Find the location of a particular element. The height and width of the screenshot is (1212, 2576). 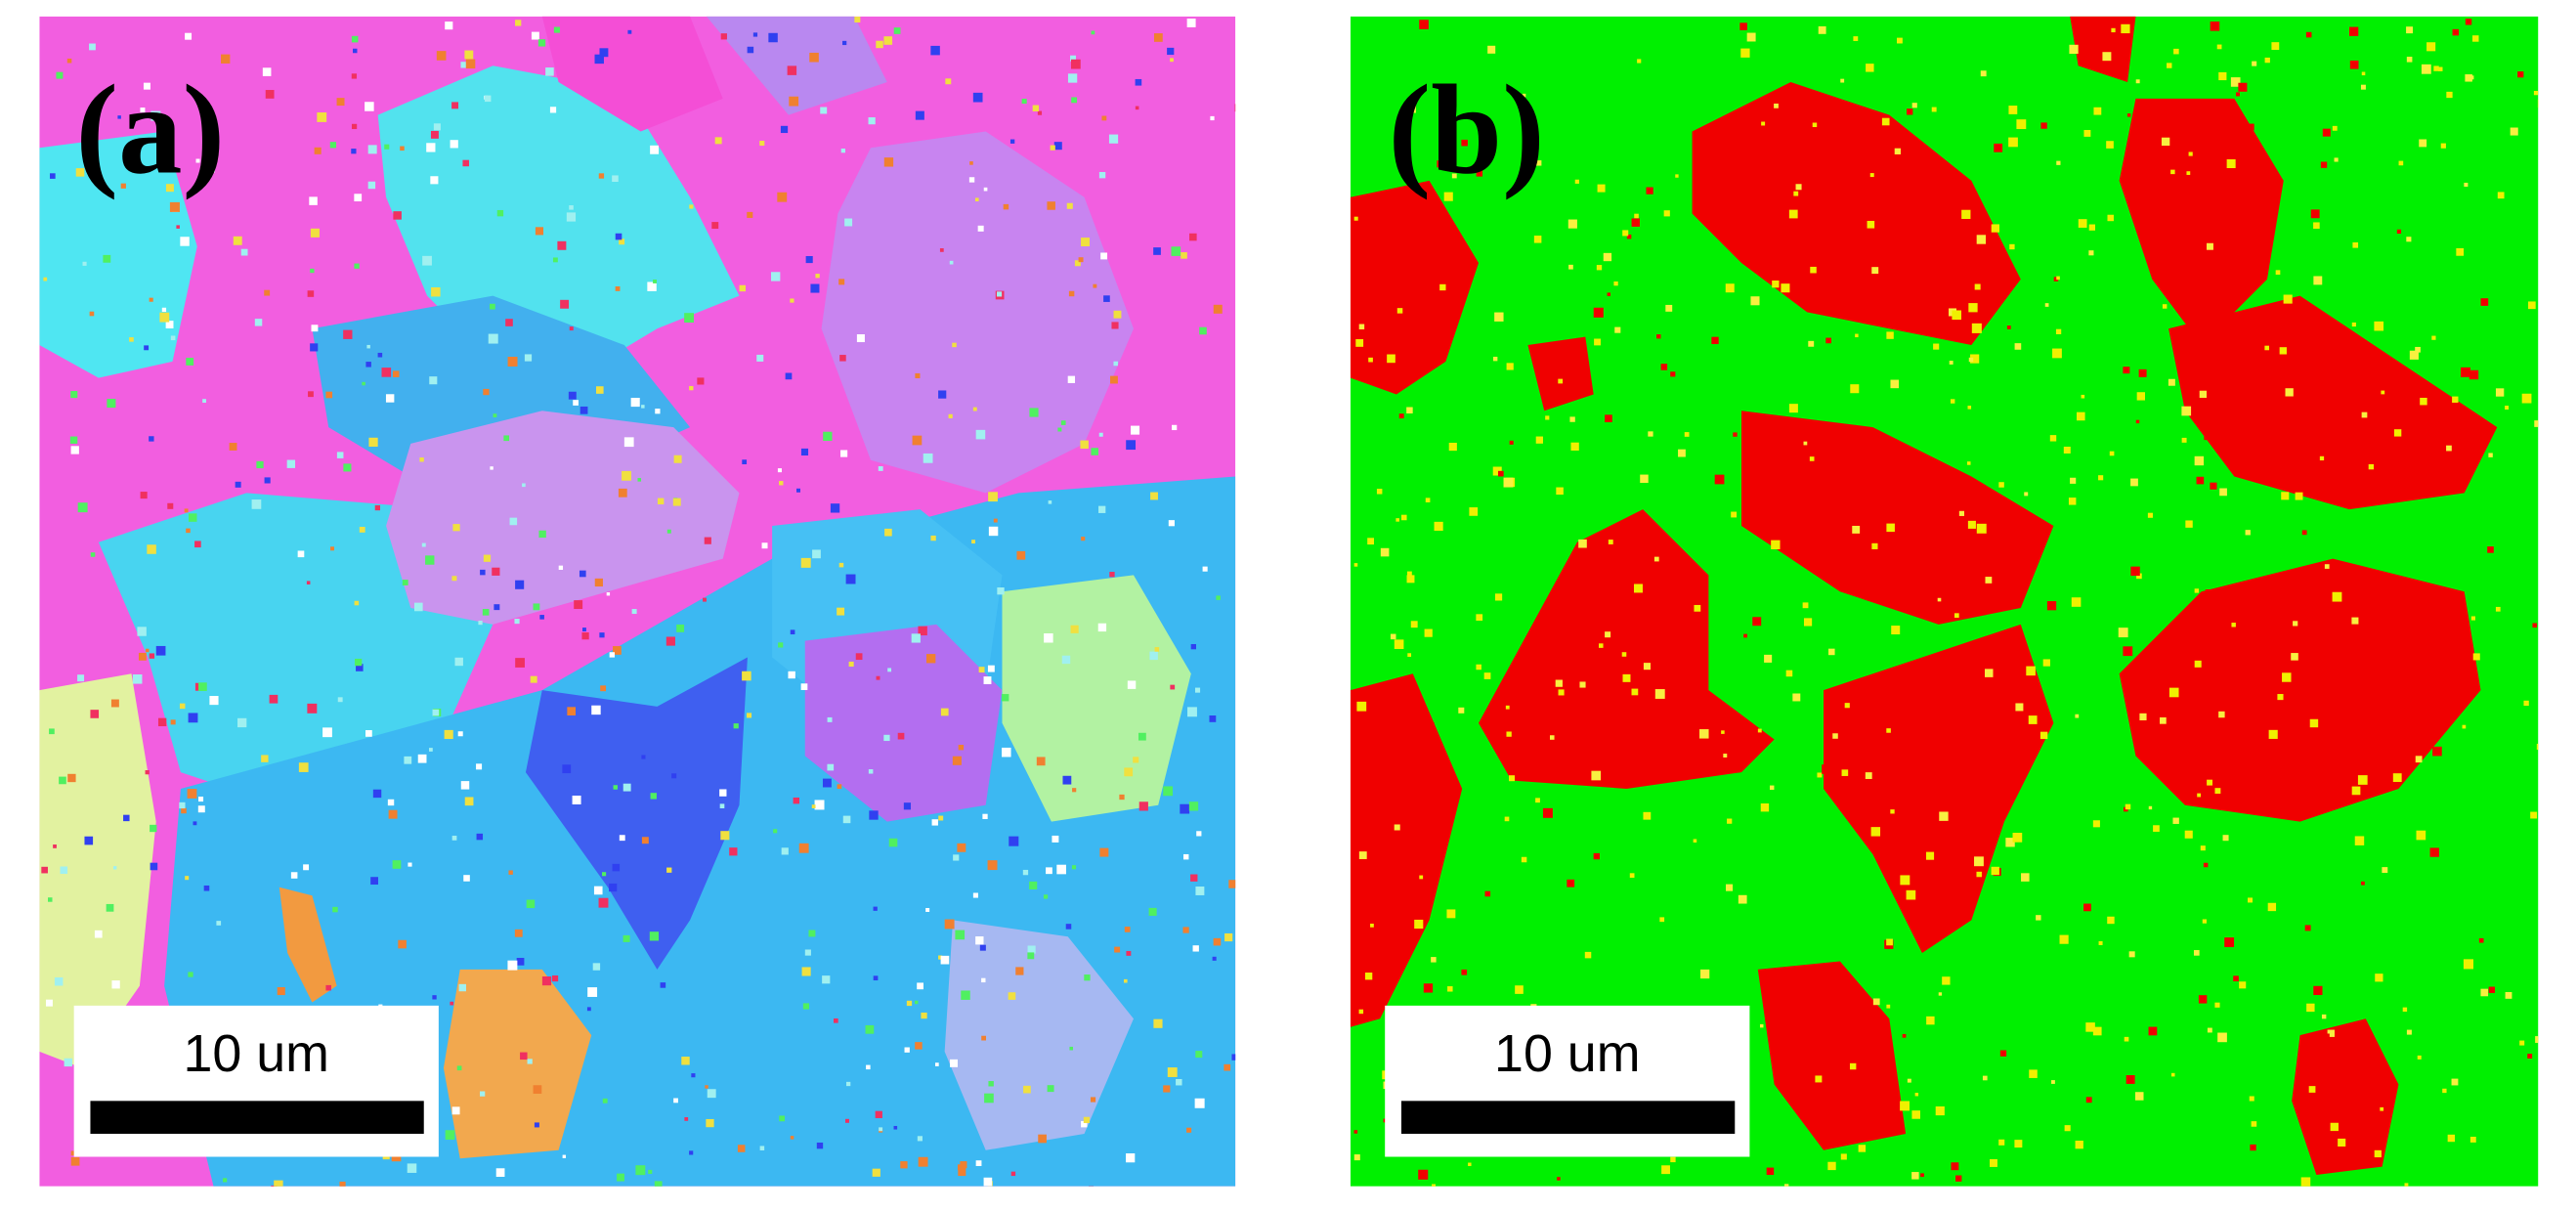

phase-region is located at coordinates (1415, 287).